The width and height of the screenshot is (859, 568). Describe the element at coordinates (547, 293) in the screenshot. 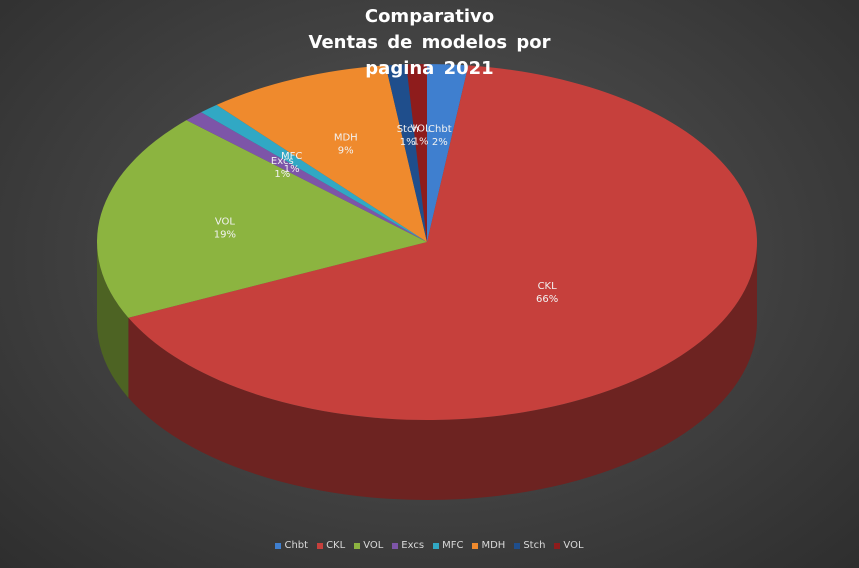

I see `data-label-ckl-1: CKL 66%` at that location.